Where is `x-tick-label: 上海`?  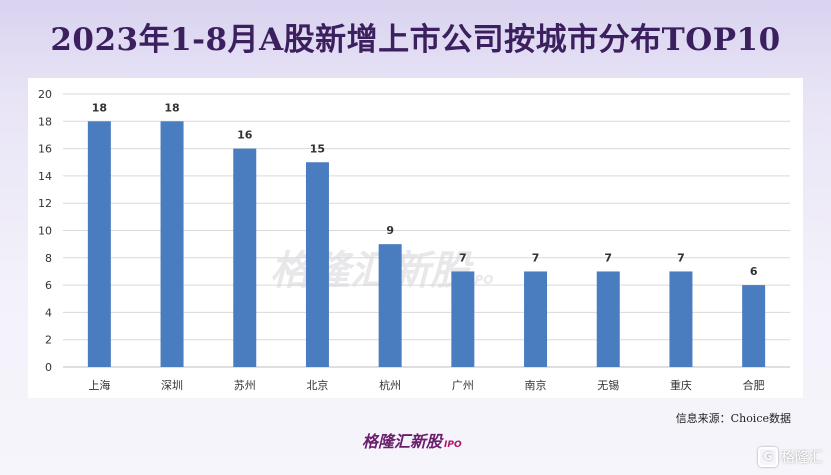
x-tick-label: 上海 is located at coordinates (99, 385).